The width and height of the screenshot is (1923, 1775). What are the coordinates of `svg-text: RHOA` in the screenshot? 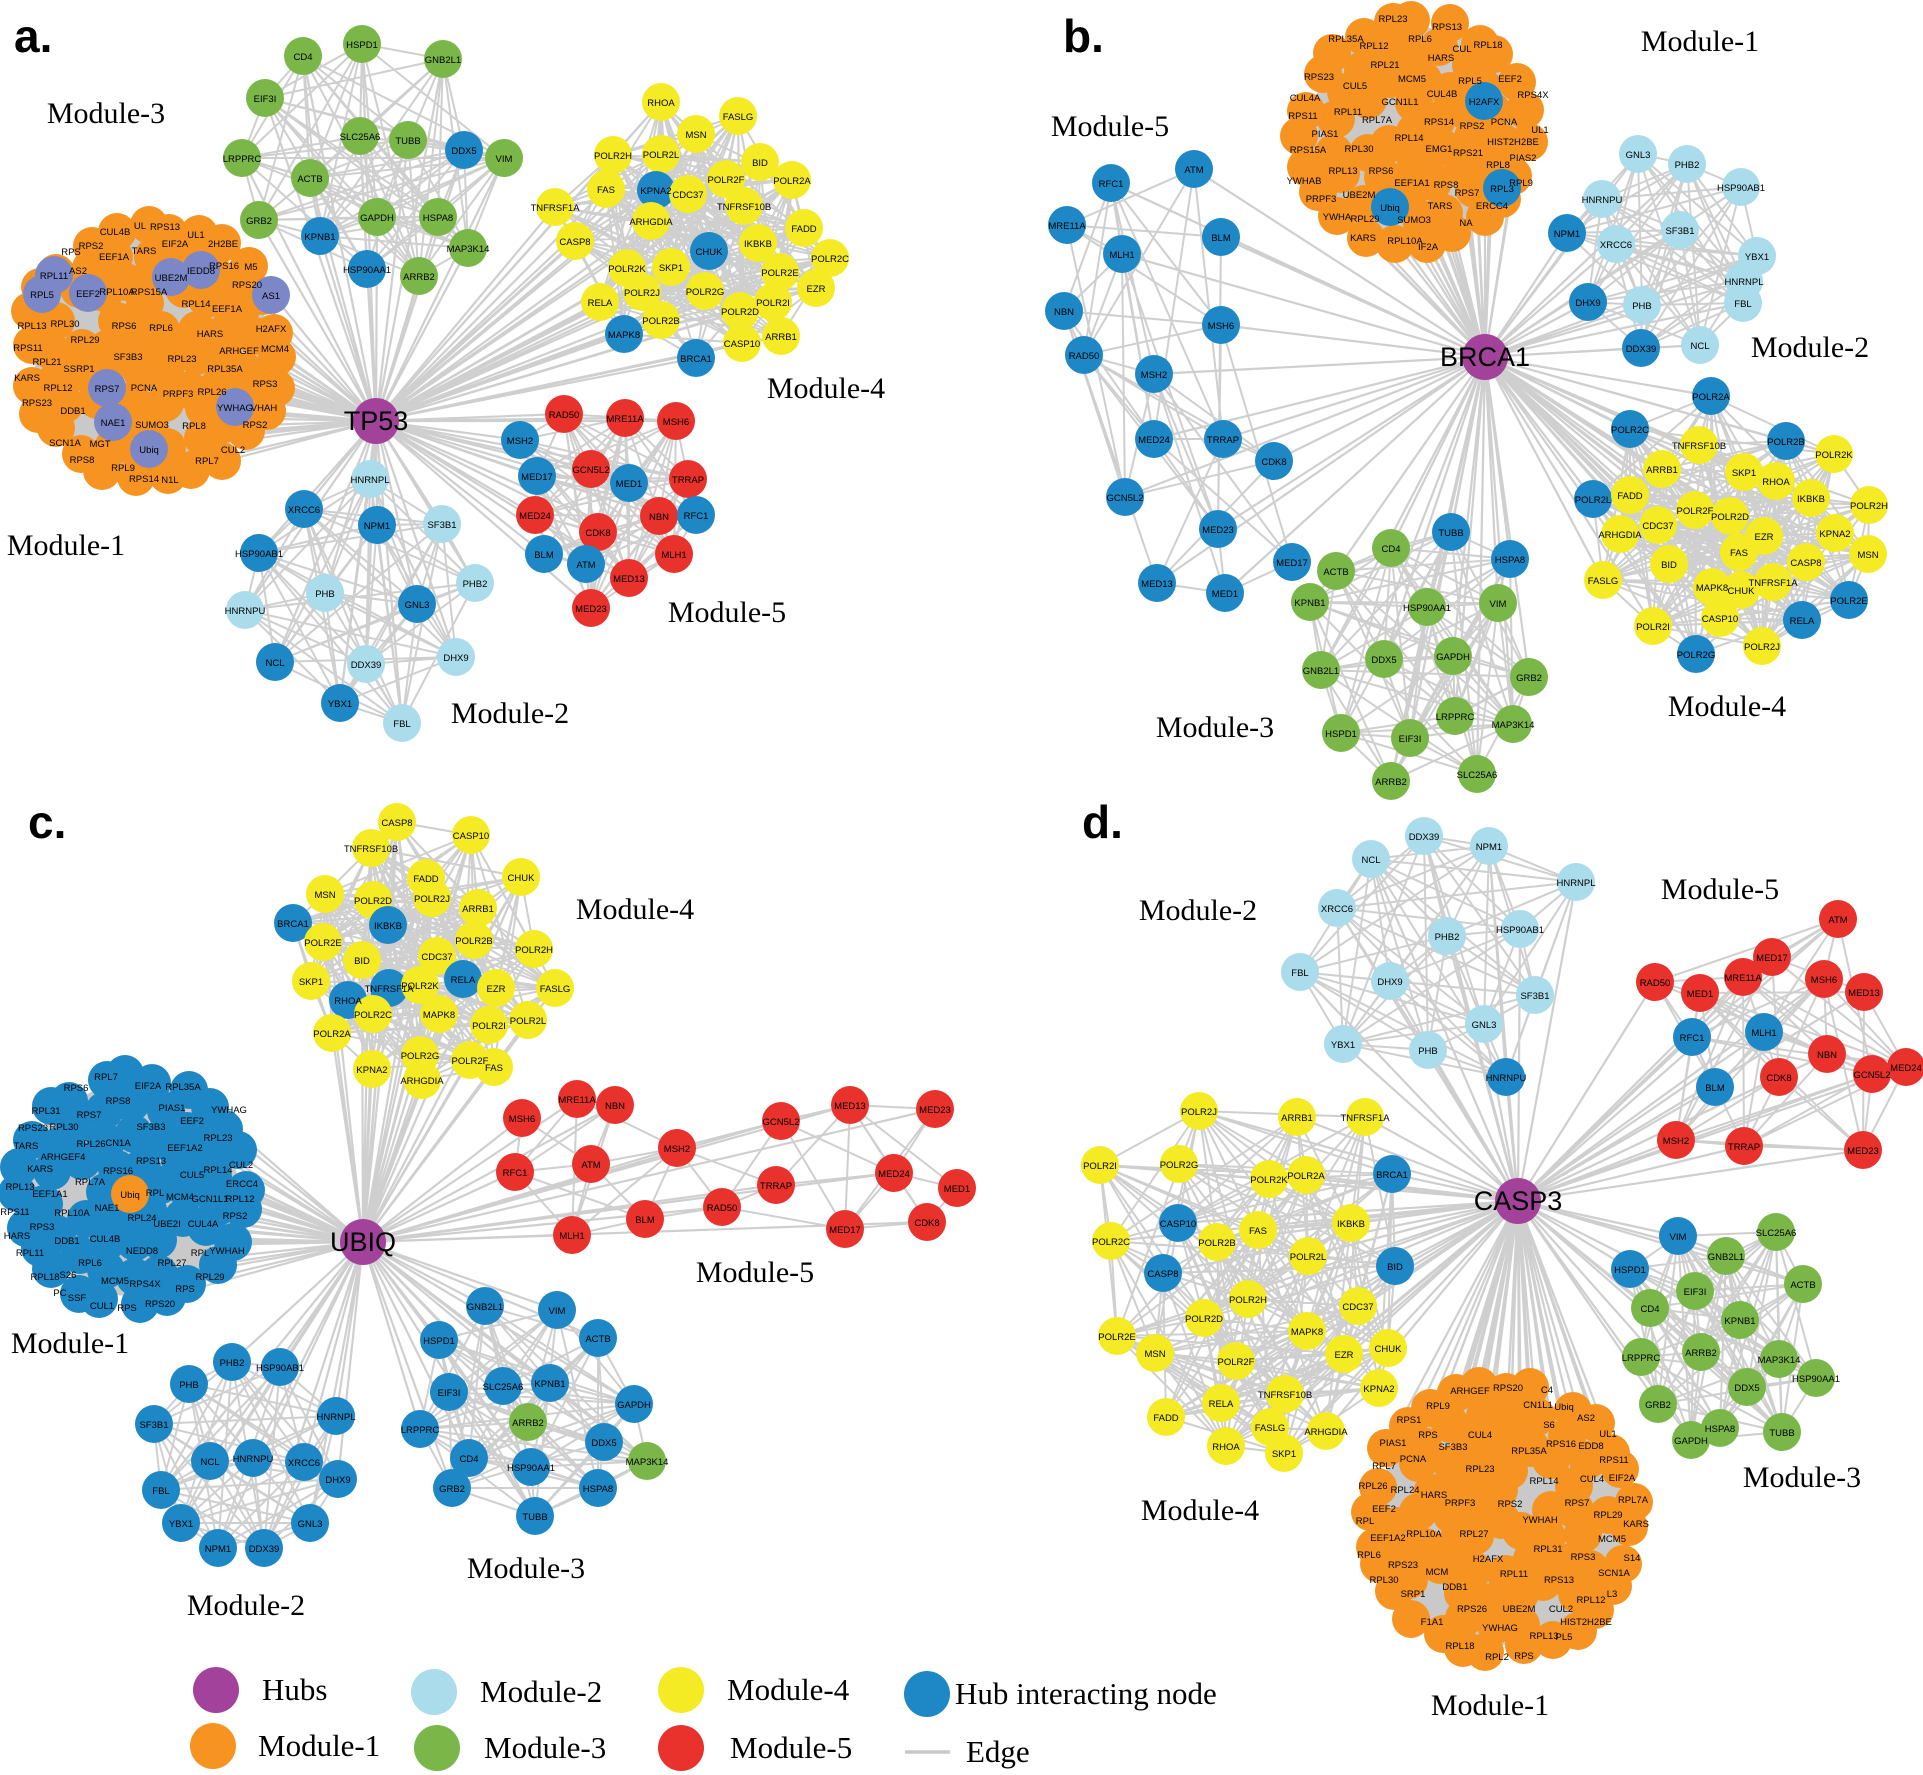 It's located at (1776, 482).